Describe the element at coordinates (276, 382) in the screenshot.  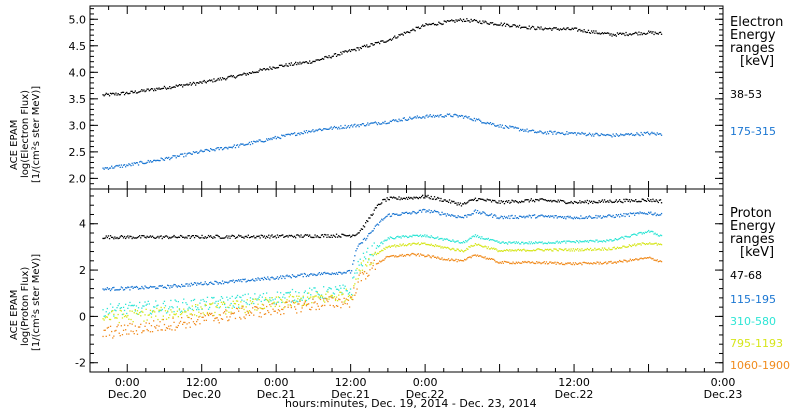
I see `x-tick-label-time: 0:00` at that location.